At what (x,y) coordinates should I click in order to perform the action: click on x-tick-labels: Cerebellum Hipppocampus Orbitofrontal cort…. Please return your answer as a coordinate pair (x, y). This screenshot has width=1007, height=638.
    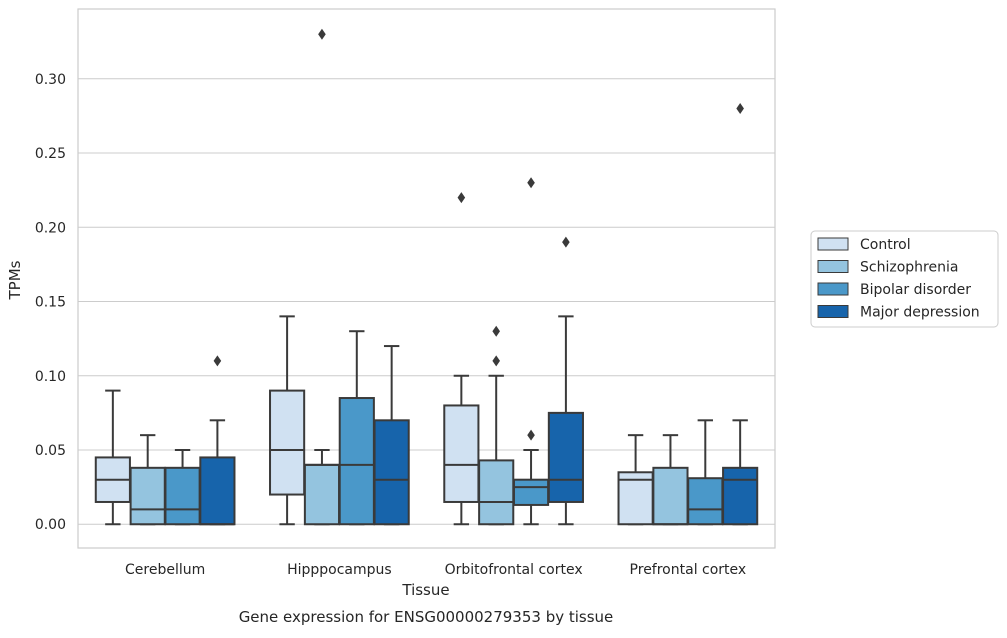
    Looking at the image, I should click on (435, 570).